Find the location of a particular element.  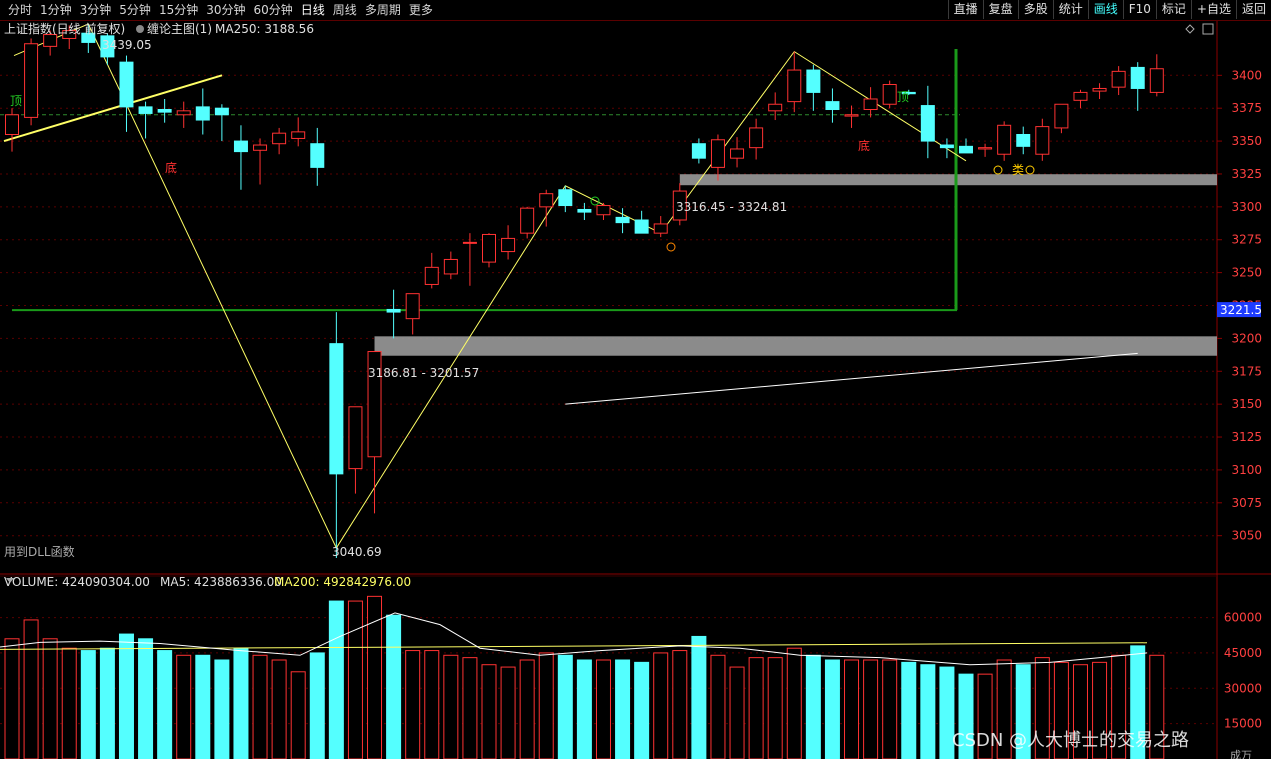

volume-ma5-line is located at coordinates (574, 639).